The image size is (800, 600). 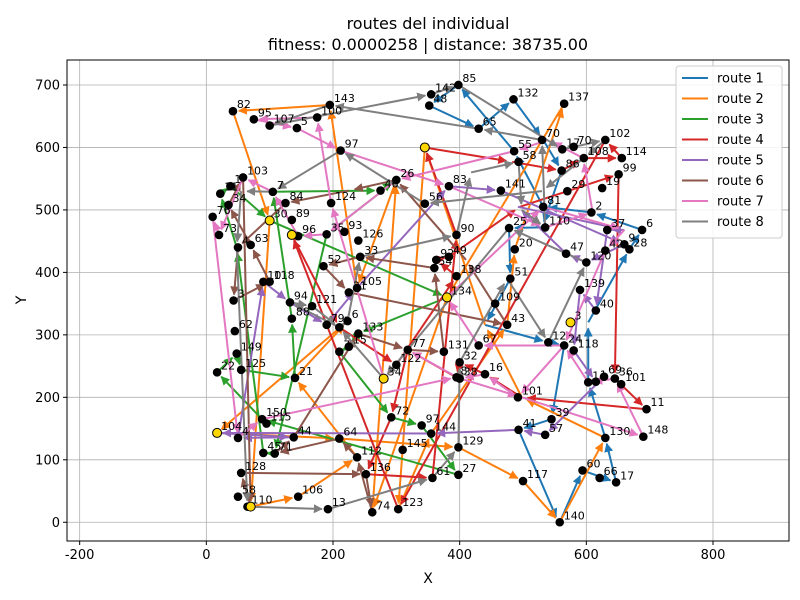 What do you see at coordinates (410, 358) in the screenshot?
I see `node-label: 122` at bounding box center [410, 358].